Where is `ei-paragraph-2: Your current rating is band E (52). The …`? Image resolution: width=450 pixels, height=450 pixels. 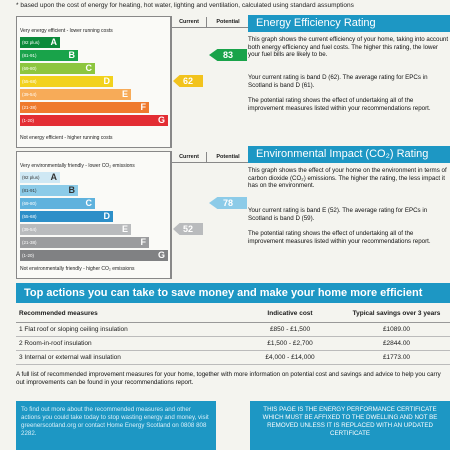 ei-paragraph-2: Your current rating is band E (52). The … is located at coordinates (338, 214).